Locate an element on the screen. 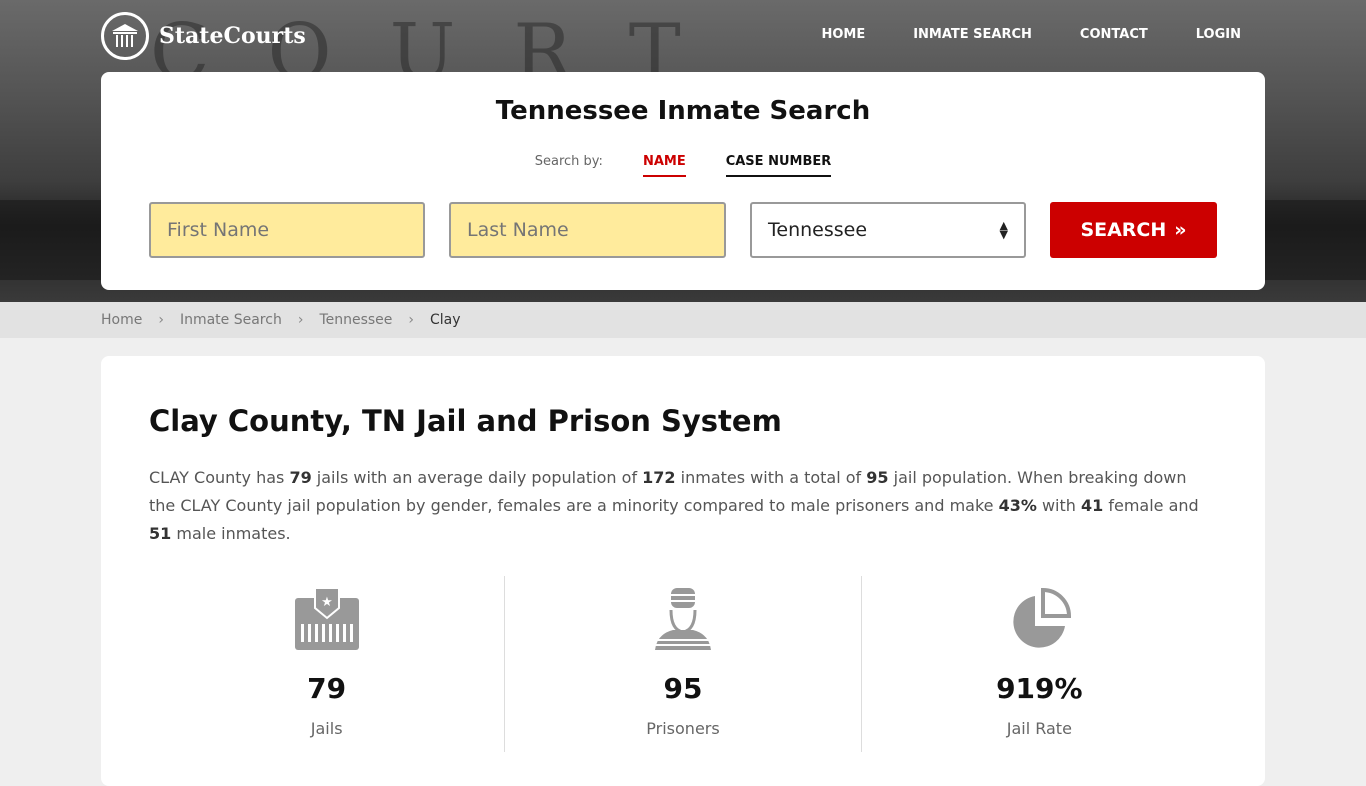  prisoner-icon is located at coordinates (682, 619).